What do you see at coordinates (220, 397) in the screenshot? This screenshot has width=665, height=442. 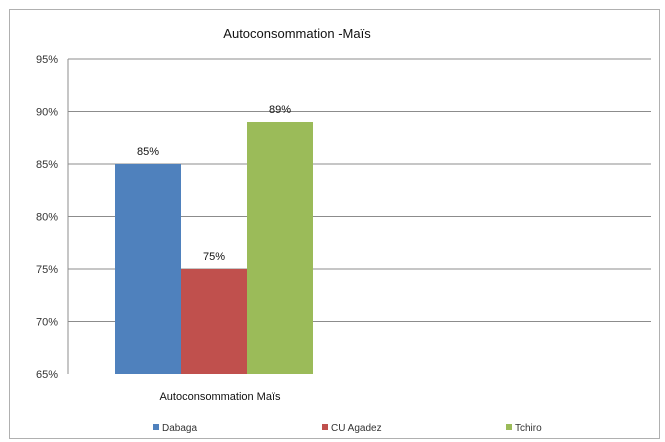 I see `x-category-label: Autoconsommation Maïs` at bounding box center [220, 397].